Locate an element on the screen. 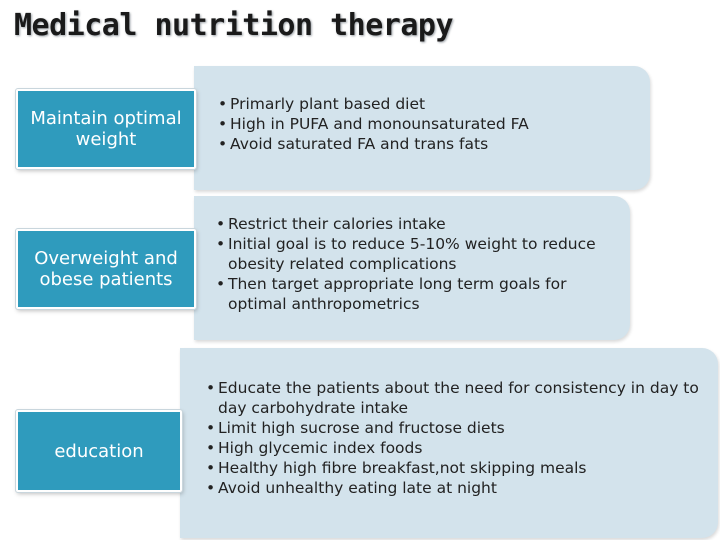  label-box-education: education is located at coordinates (99, 451).